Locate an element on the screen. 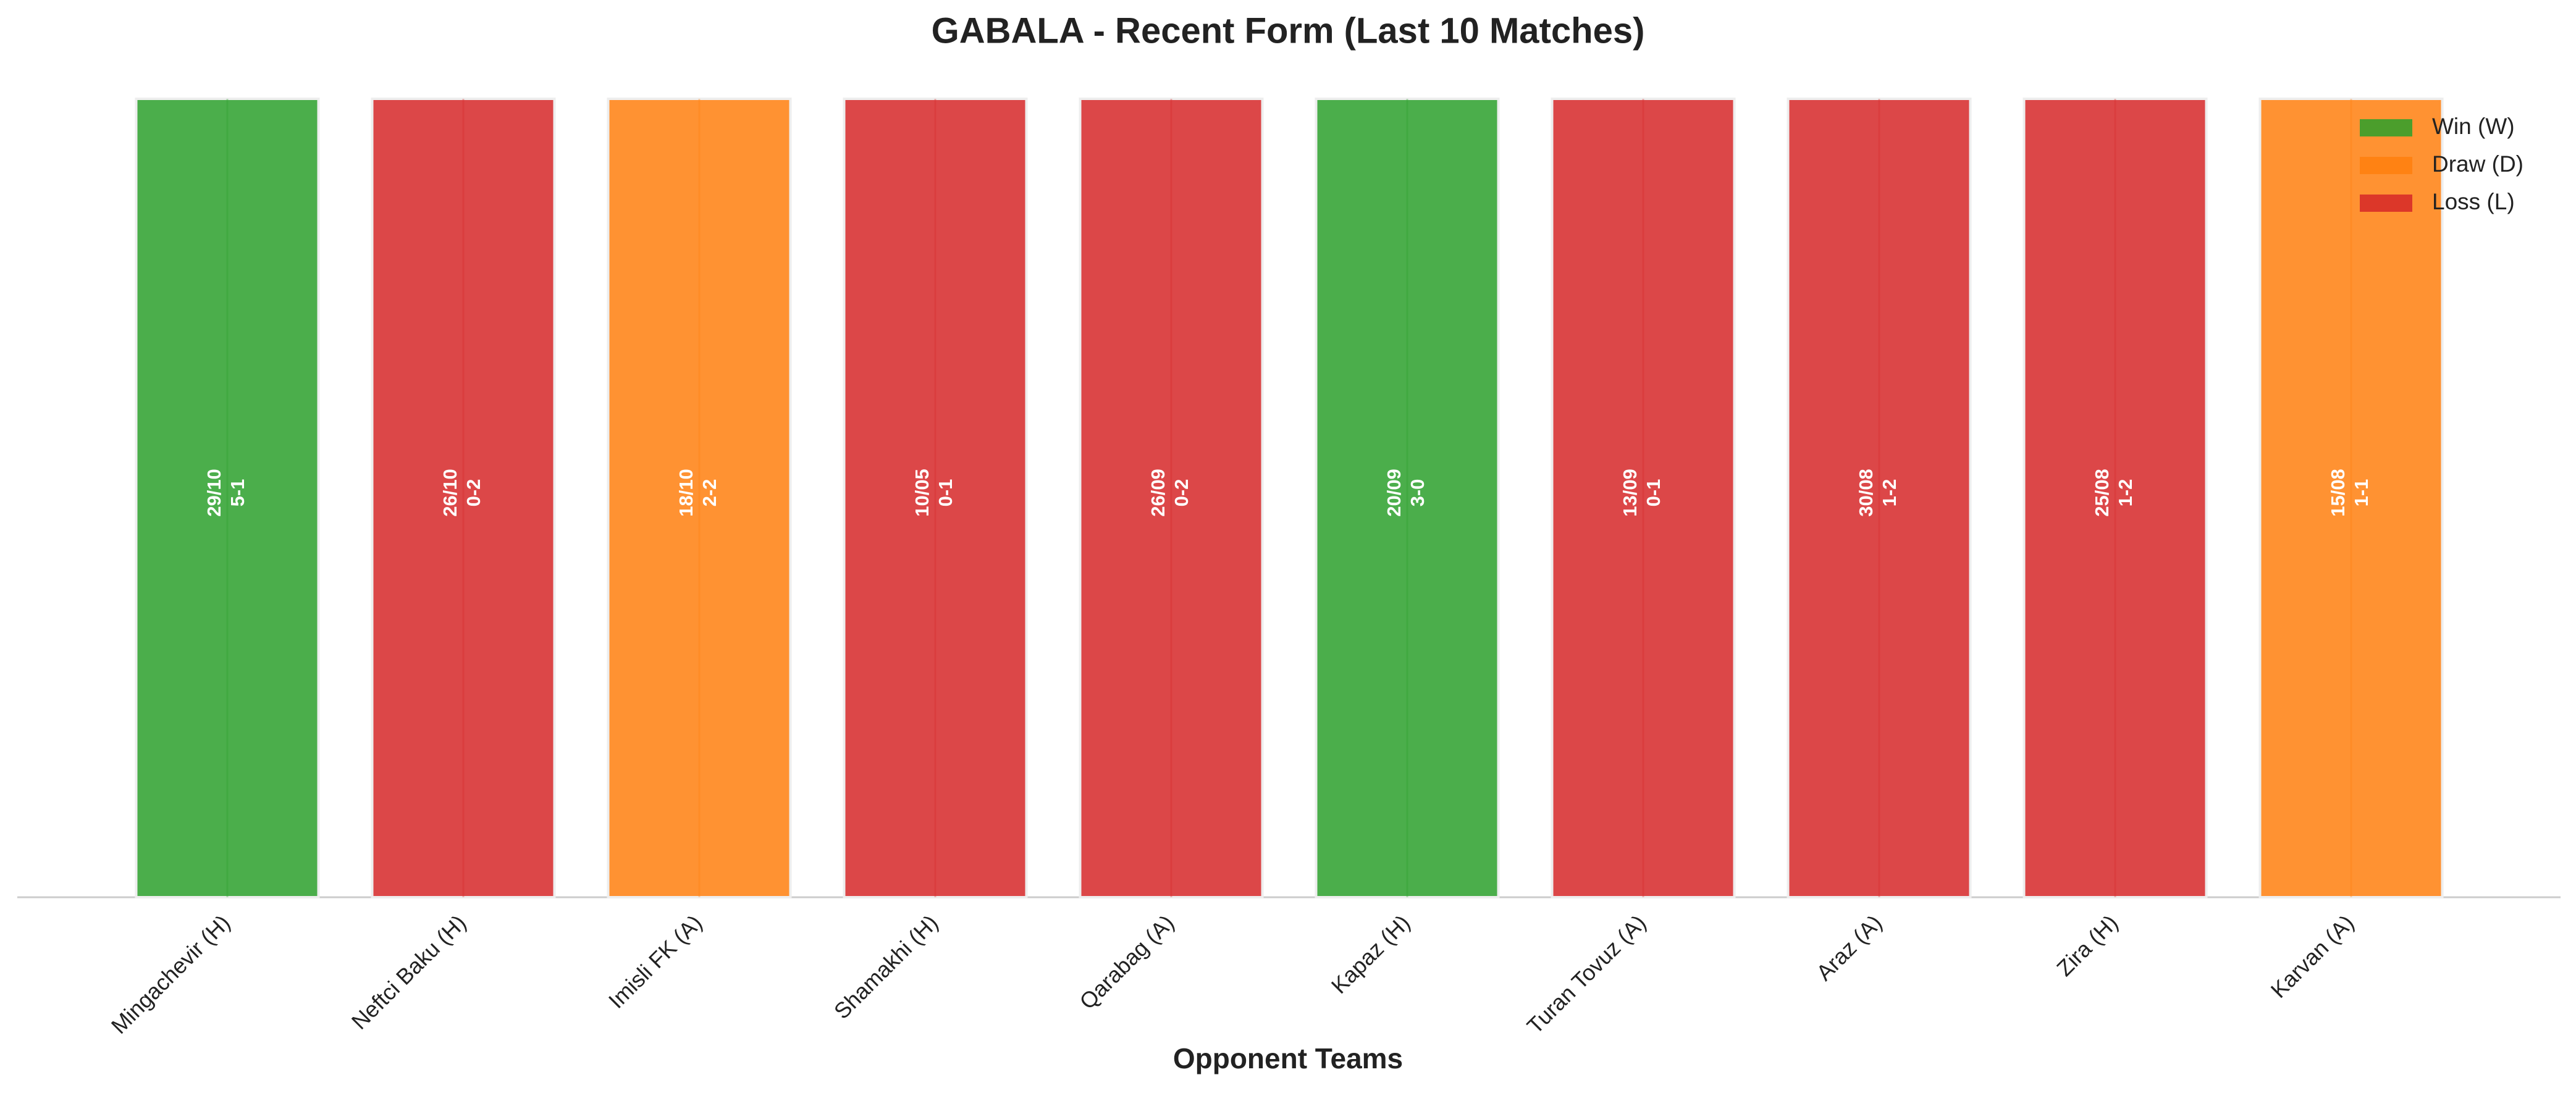 The width and height of the screenshot is (2576, 1093). x-tick-label: Mingachevir (H) is located at coordinates (170, 974).